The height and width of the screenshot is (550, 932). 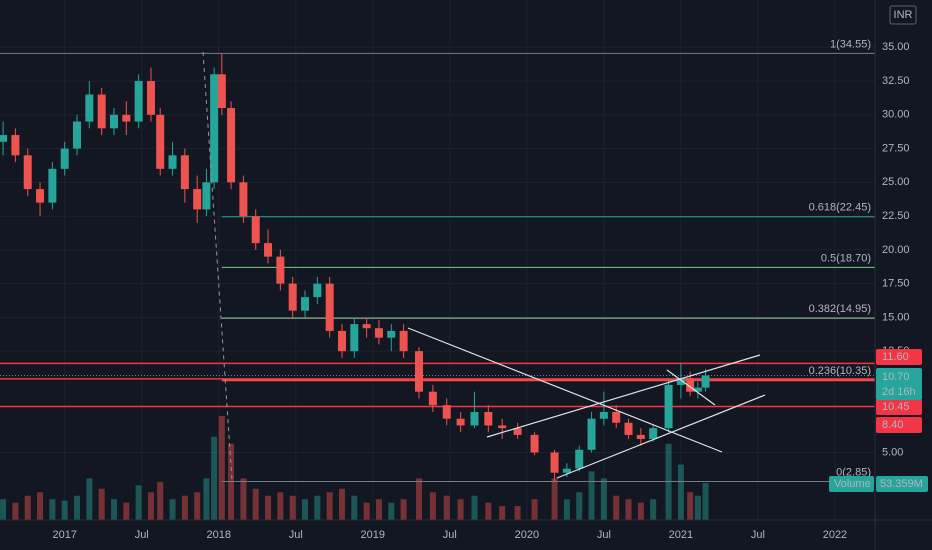 What do you see at coordinates (896, 216) in the screenshot?
I see `y-tick-label: 22.50` at bounding box center [896, 216].